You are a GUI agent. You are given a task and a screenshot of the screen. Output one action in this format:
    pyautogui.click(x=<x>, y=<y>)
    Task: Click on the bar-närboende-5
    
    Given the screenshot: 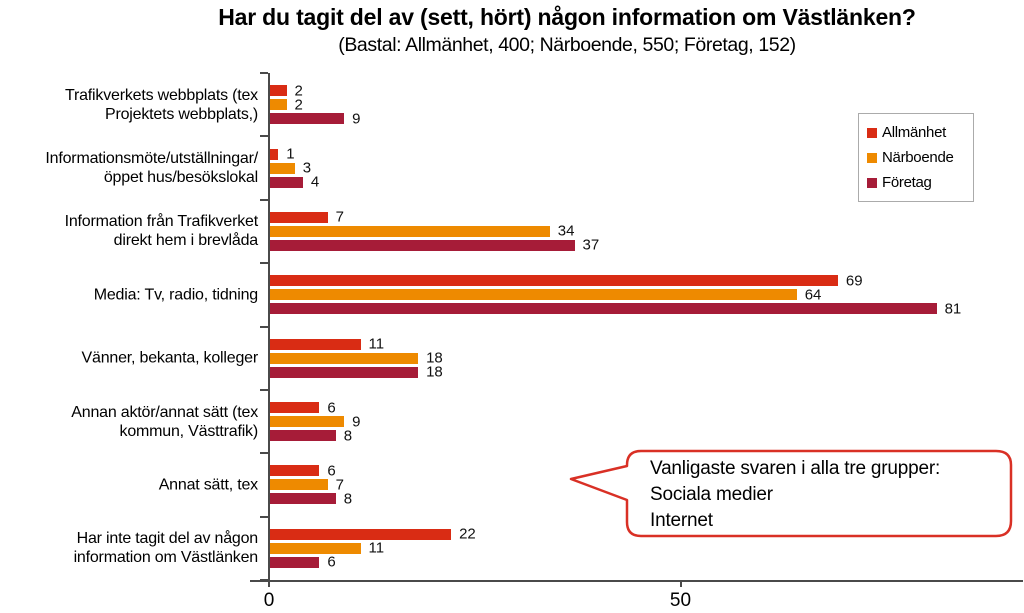 What is the action you would take?
    pyautogui.click(x=307, y=422)
    